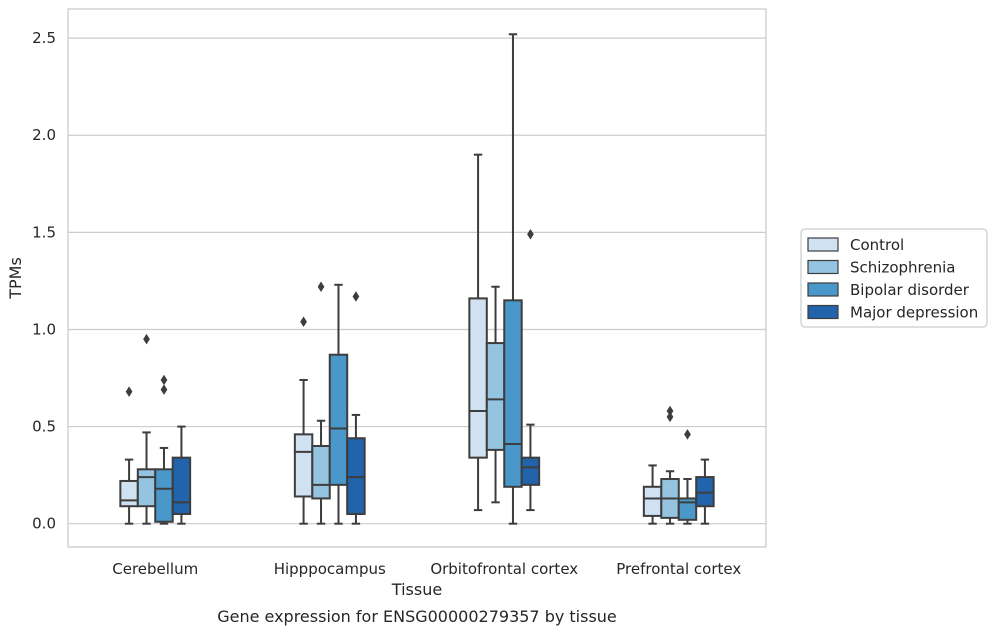 This screenshot has width=997, height=634. I want to click on x-axis-label: Tissue, so click(416, 589).